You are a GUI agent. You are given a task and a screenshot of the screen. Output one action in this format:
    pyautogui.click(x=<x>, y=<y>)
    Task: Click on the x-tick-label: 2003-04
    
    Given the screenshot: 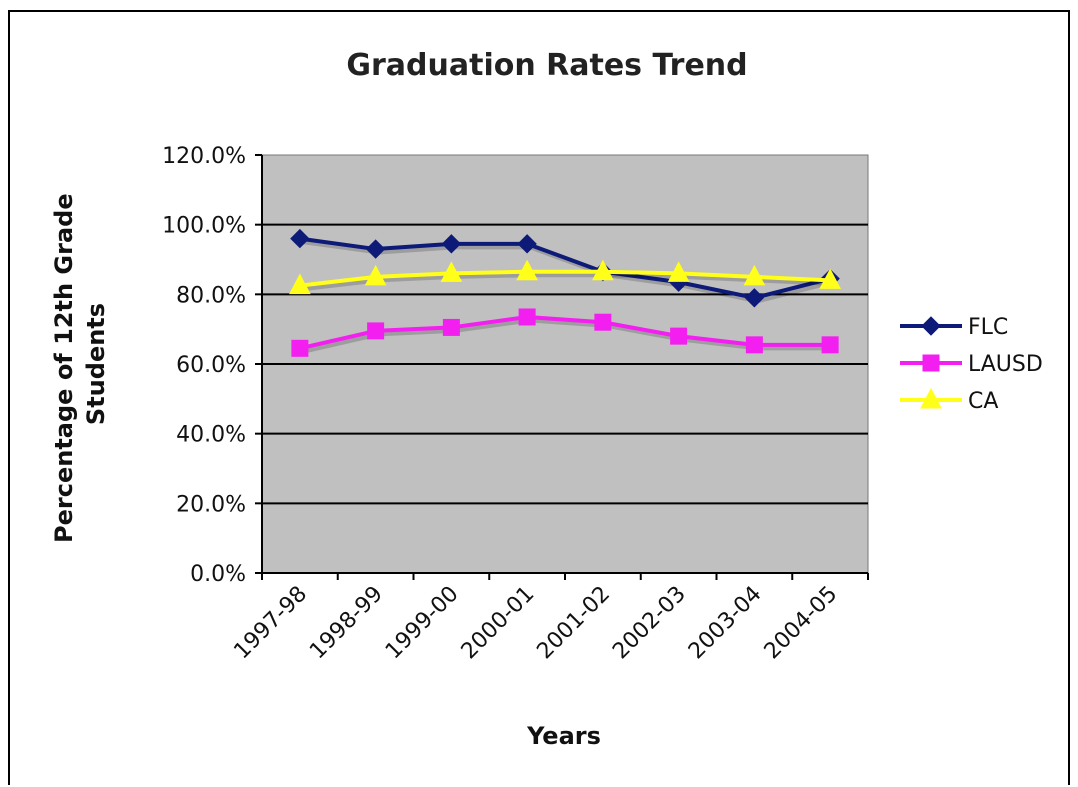 What is the action you would take?
    pyautogui.click(x=725, y=623)
    